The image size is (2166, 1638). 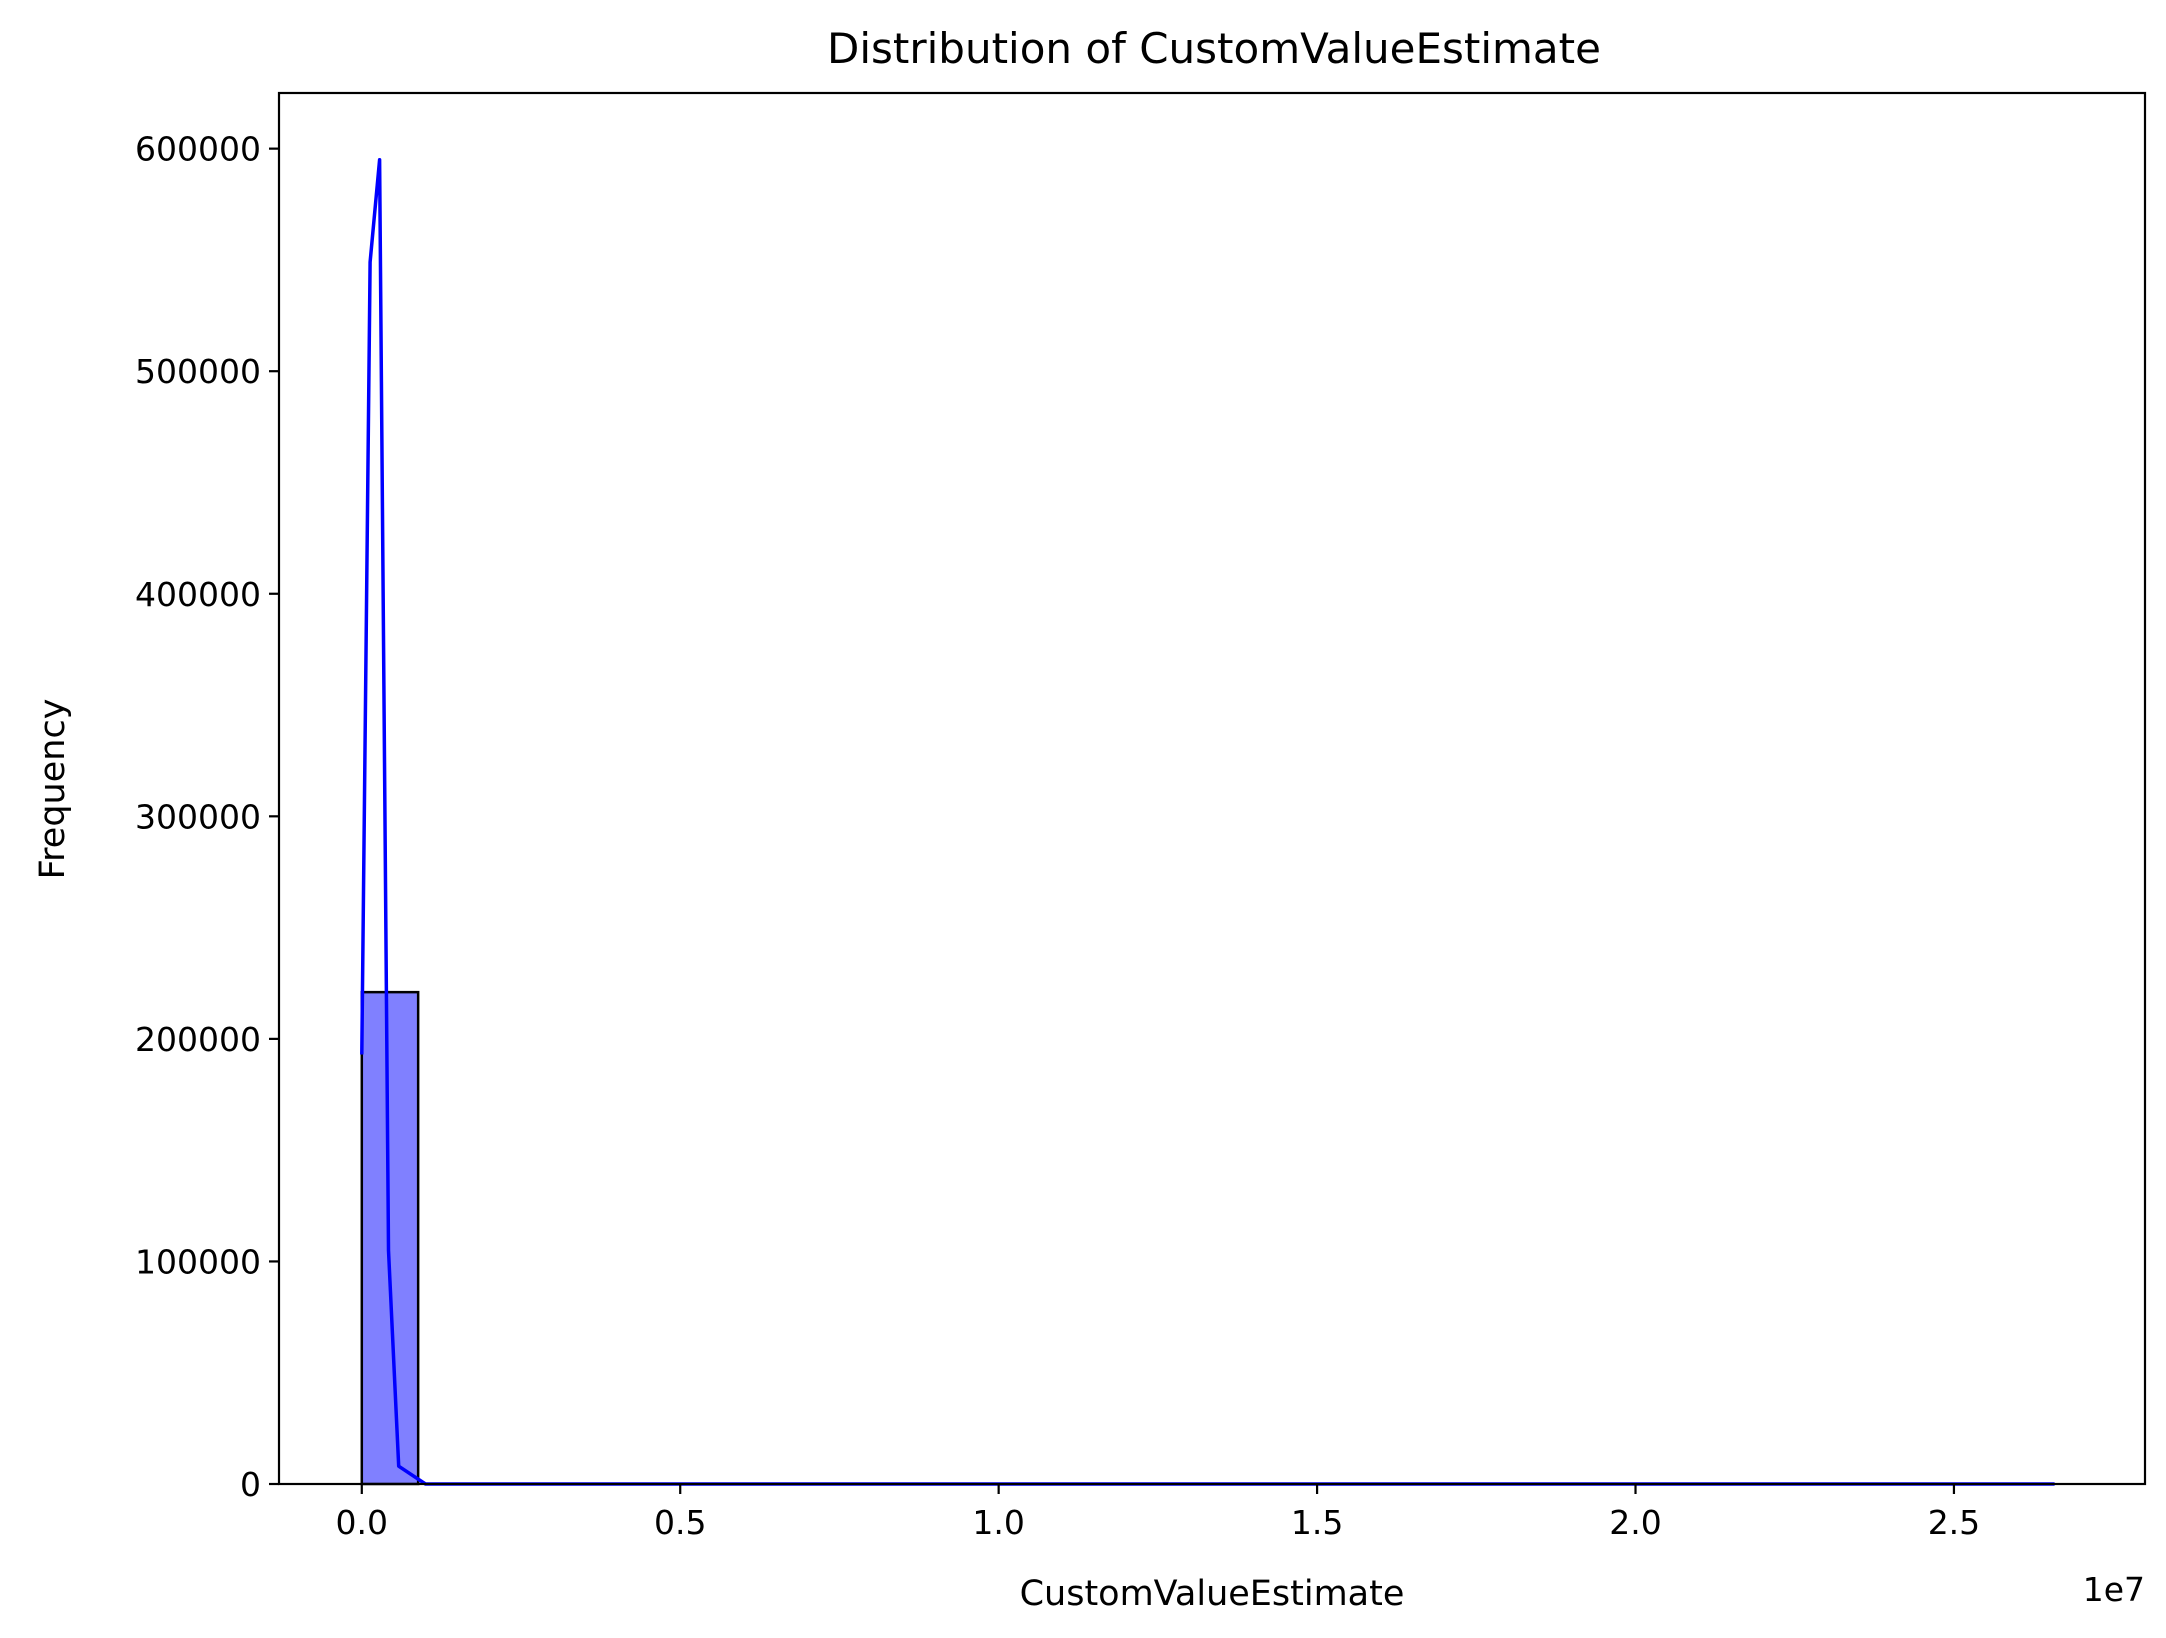 I want to click on y-tick-label: 500000, so click(x=198, y=371).